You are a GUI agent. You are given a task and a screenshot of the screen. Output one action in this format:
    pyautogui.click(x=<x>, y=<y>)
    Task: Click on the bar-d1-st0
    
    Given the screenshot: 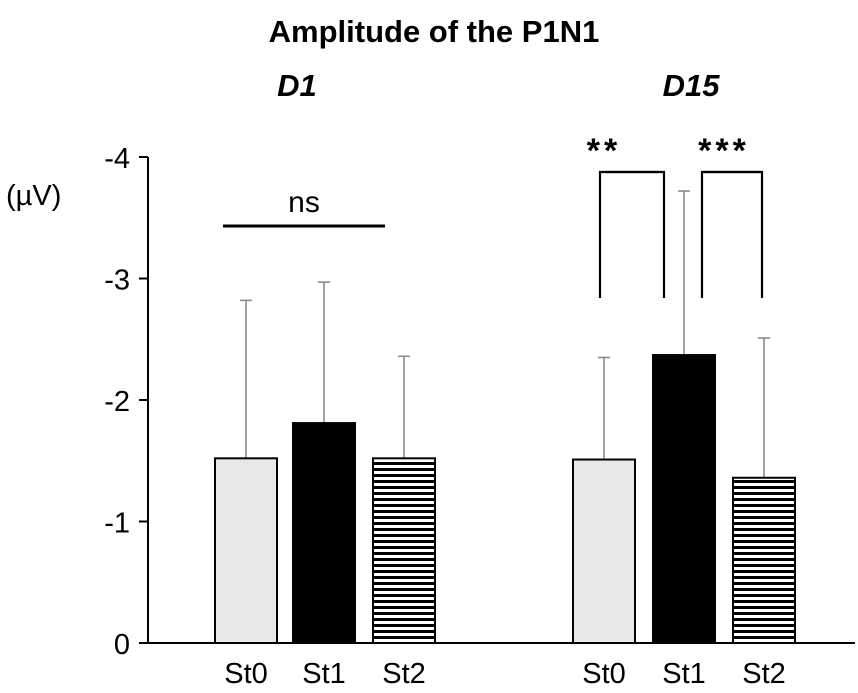 What is the action you would take?
    pyautogui.click(x=246, y=550)
    